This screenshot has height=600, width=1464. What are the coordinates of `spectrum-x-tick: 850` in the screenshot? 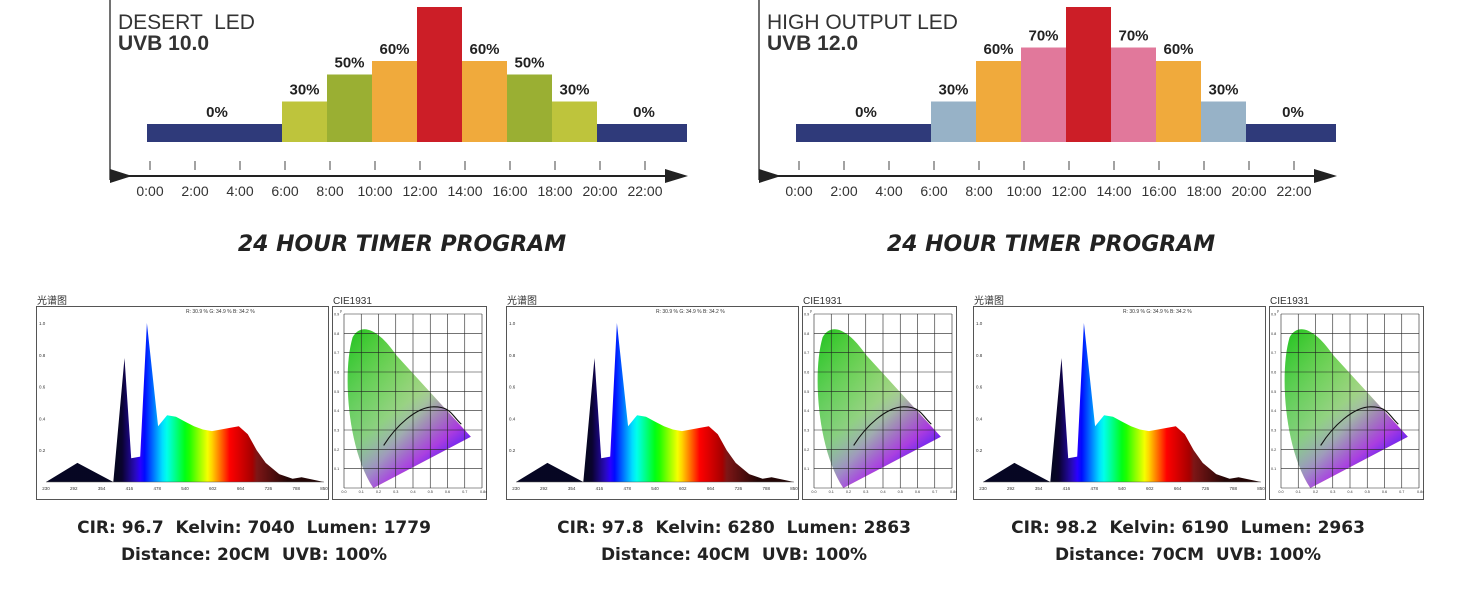 It's located at (324, 488).